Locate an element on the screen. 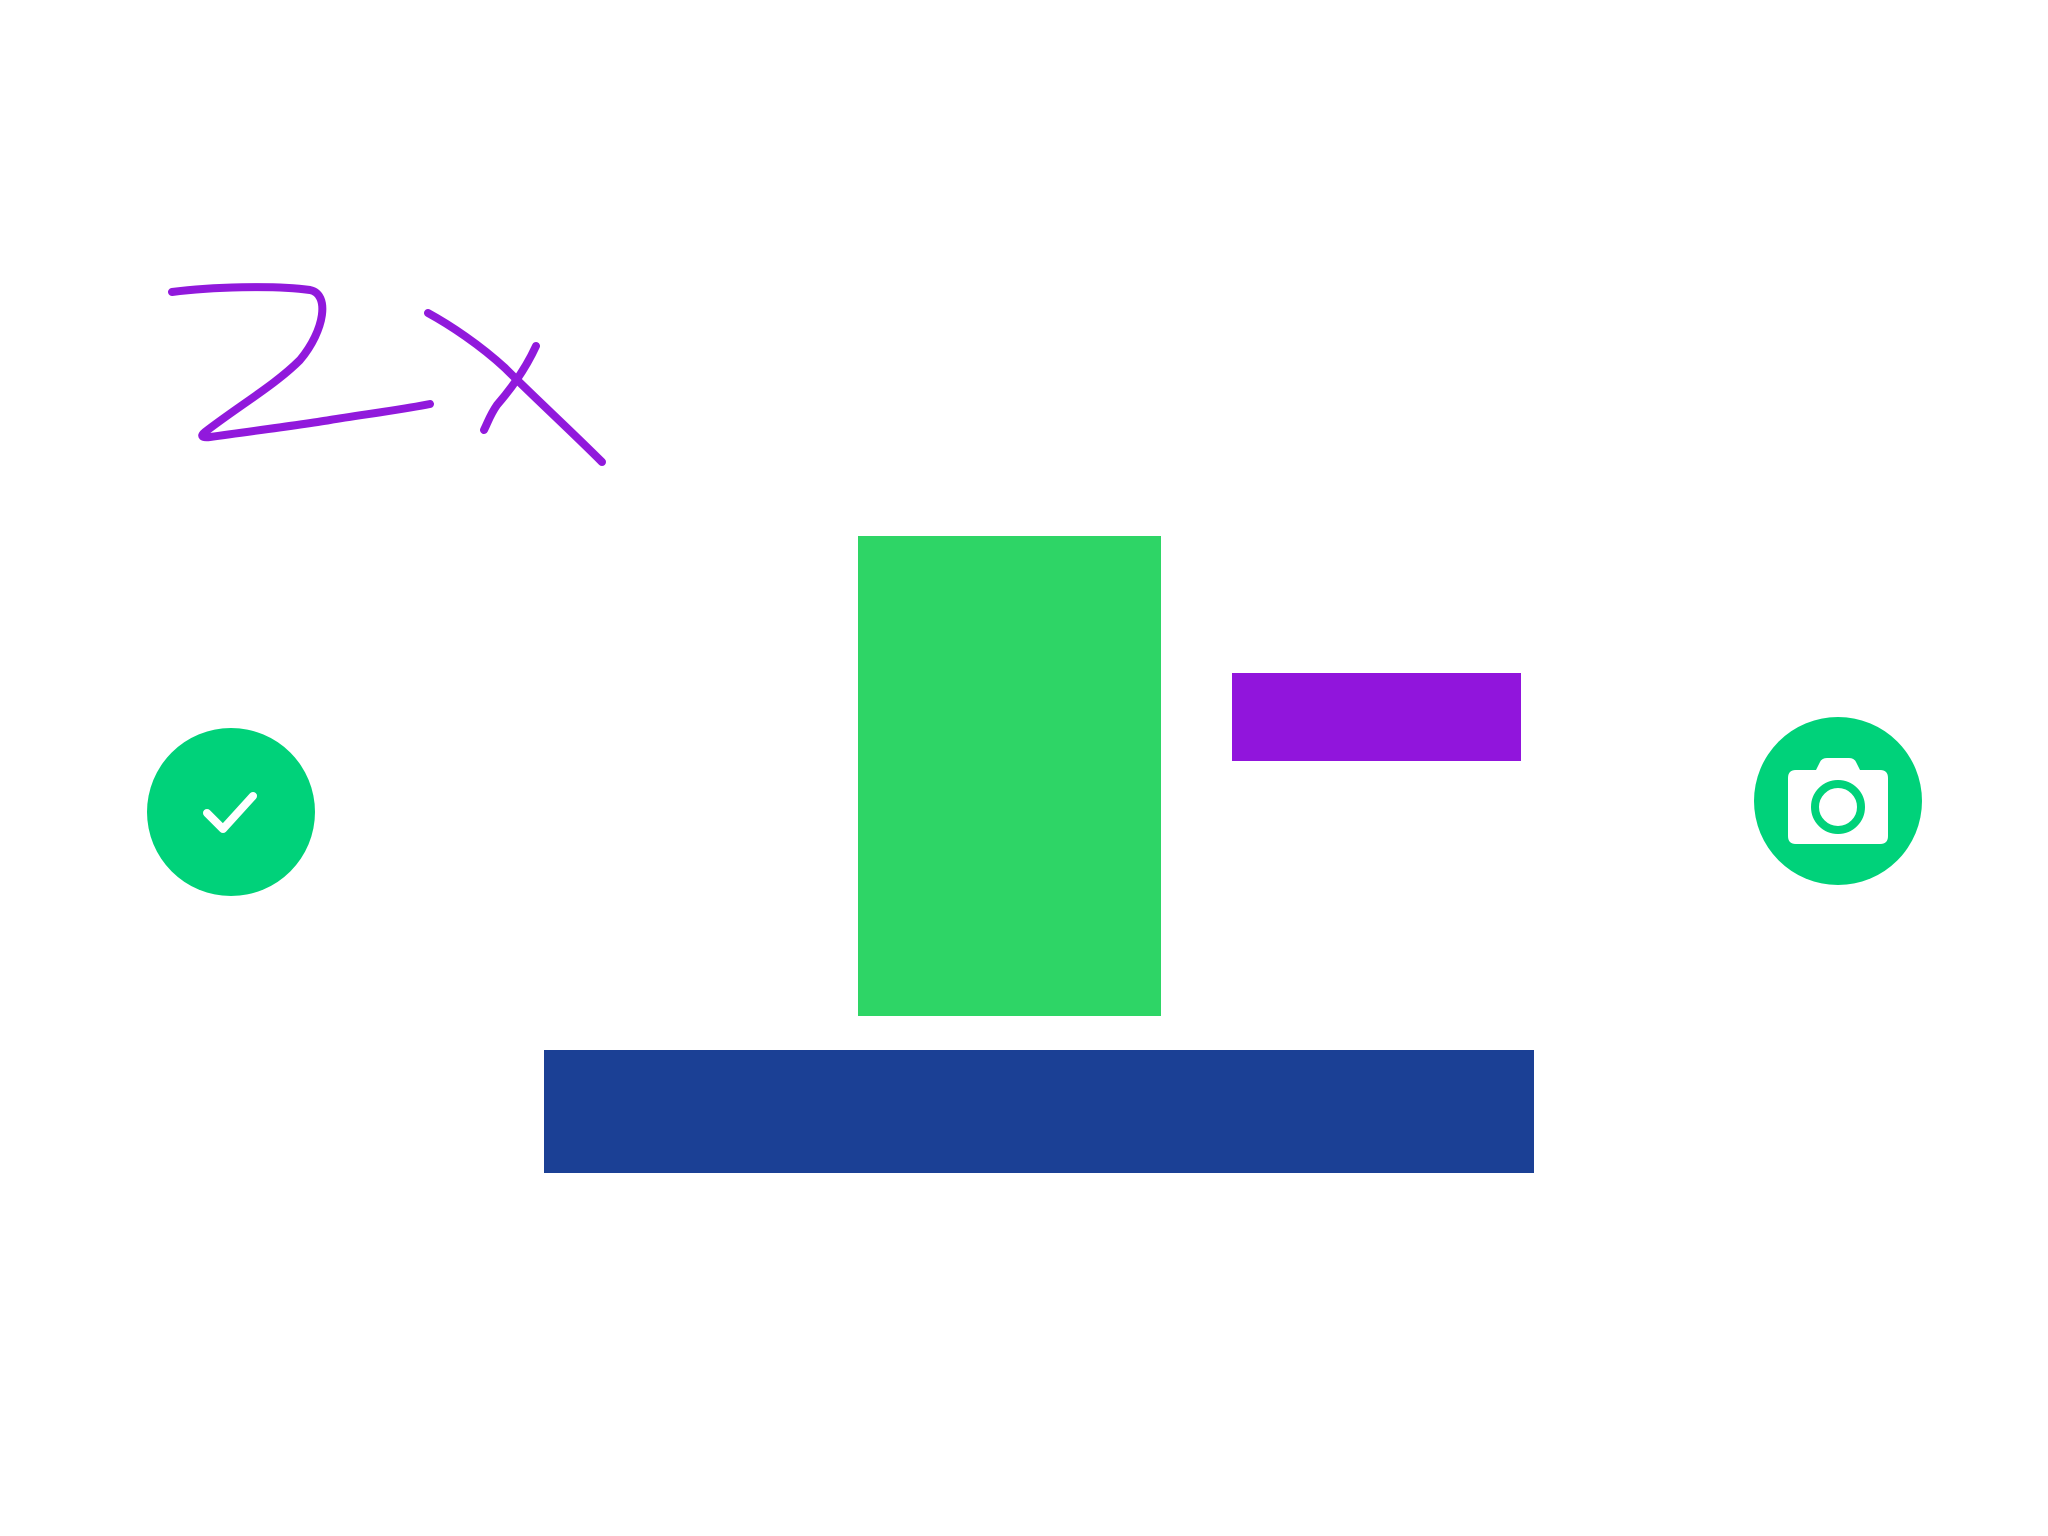 This screenshot has height=1536, width=2048. camera-icon is located at coordinates (1838, 801).